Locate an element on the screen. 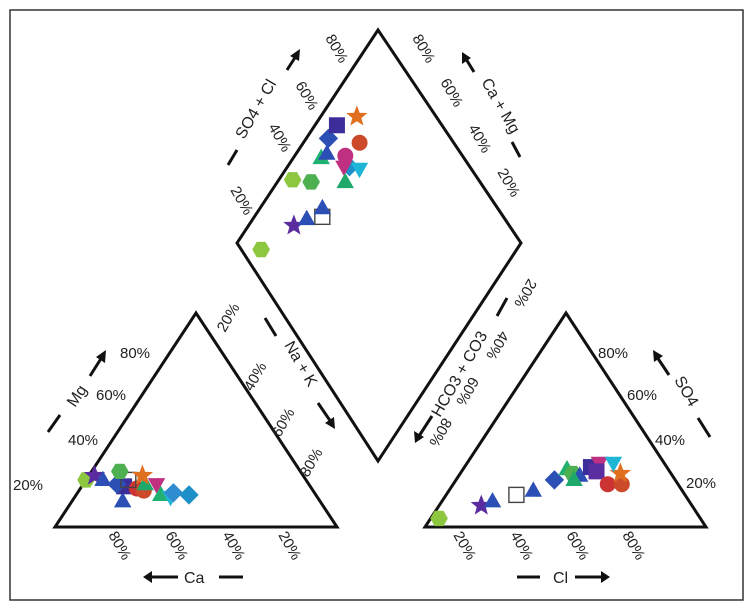  hco3-axis-label: HCO3 + CO3 is located at coordinates (460, 374).